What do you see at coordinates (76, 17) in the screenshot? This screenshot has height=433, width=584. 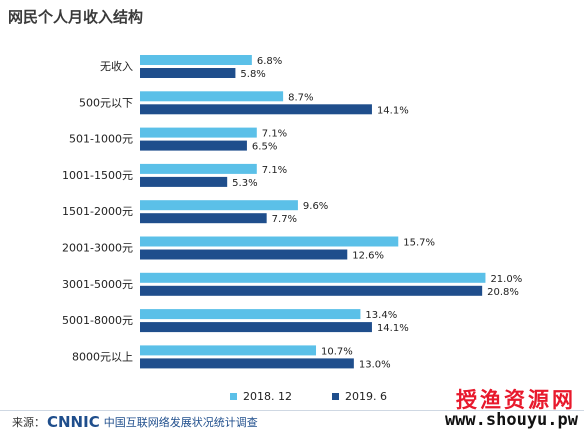 I see `page-title: 网民个人月收入结构` at bounding box center [76, 17].